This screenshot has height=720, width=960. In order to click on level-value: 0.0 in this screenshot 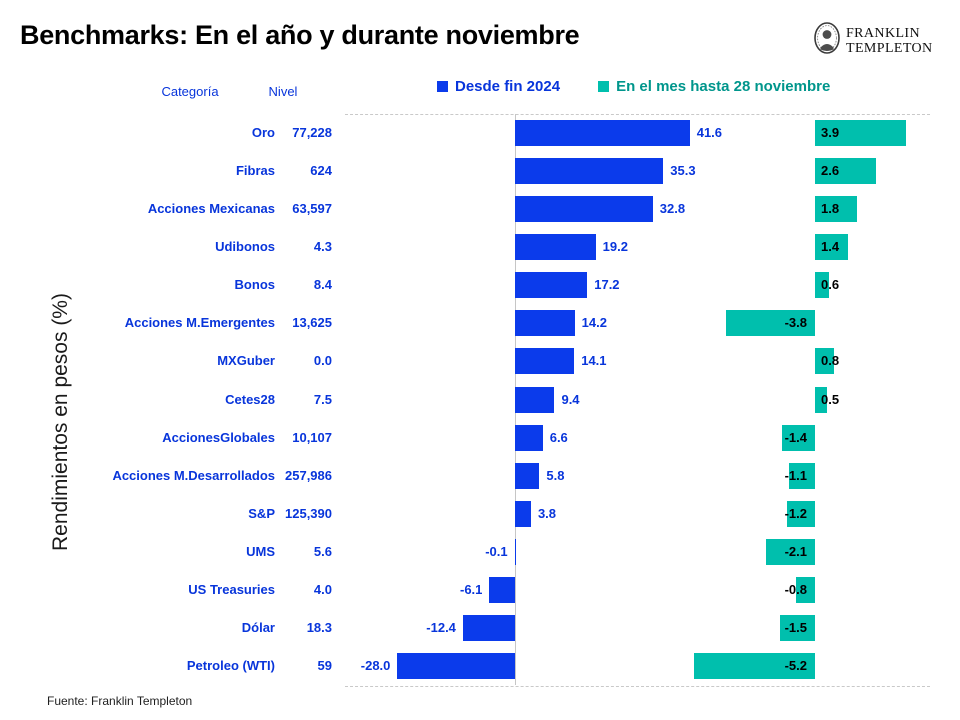, I will do `click(322, 361)`.